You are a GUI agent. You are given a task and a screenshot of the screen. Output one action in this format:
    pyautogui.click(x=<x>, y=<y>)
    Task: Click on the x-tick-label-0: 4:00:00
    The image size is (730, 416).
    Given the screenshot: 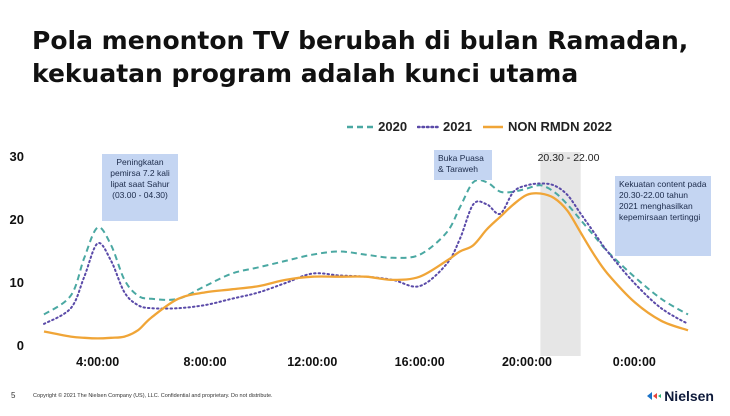 What is the action you would take?
    pyautogui.click(x=97, y=362)
    